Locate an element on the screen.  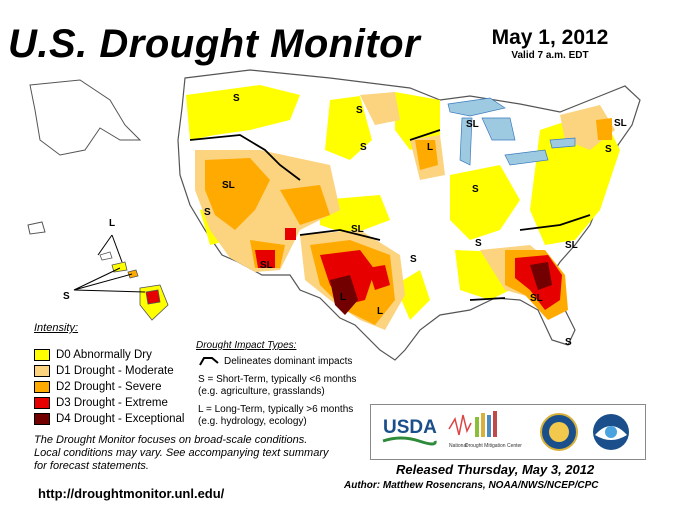
doc-seal-icon is located at coordinates (559, 432).